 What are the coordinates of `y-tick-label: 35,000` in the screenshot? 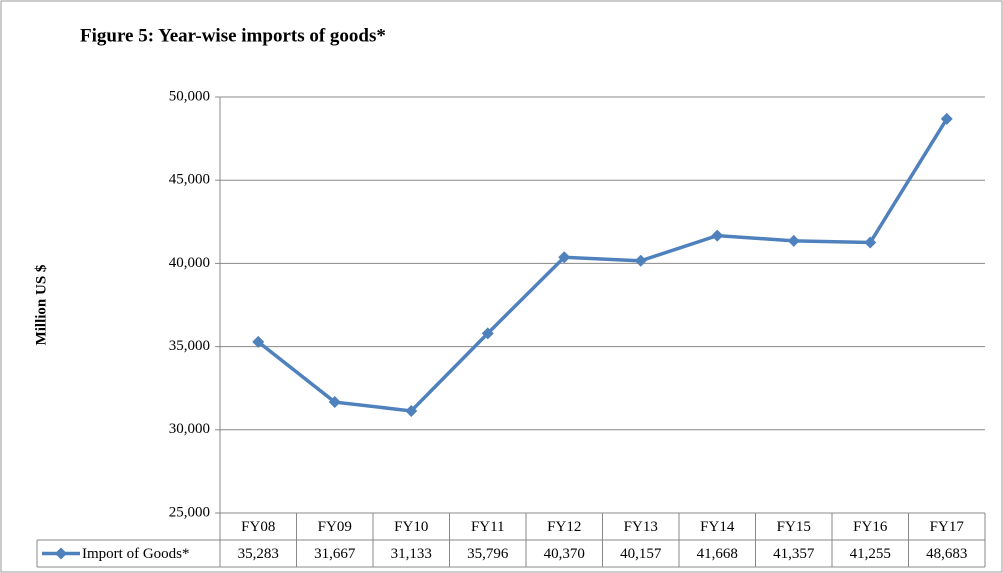 It's located at (189, 346).